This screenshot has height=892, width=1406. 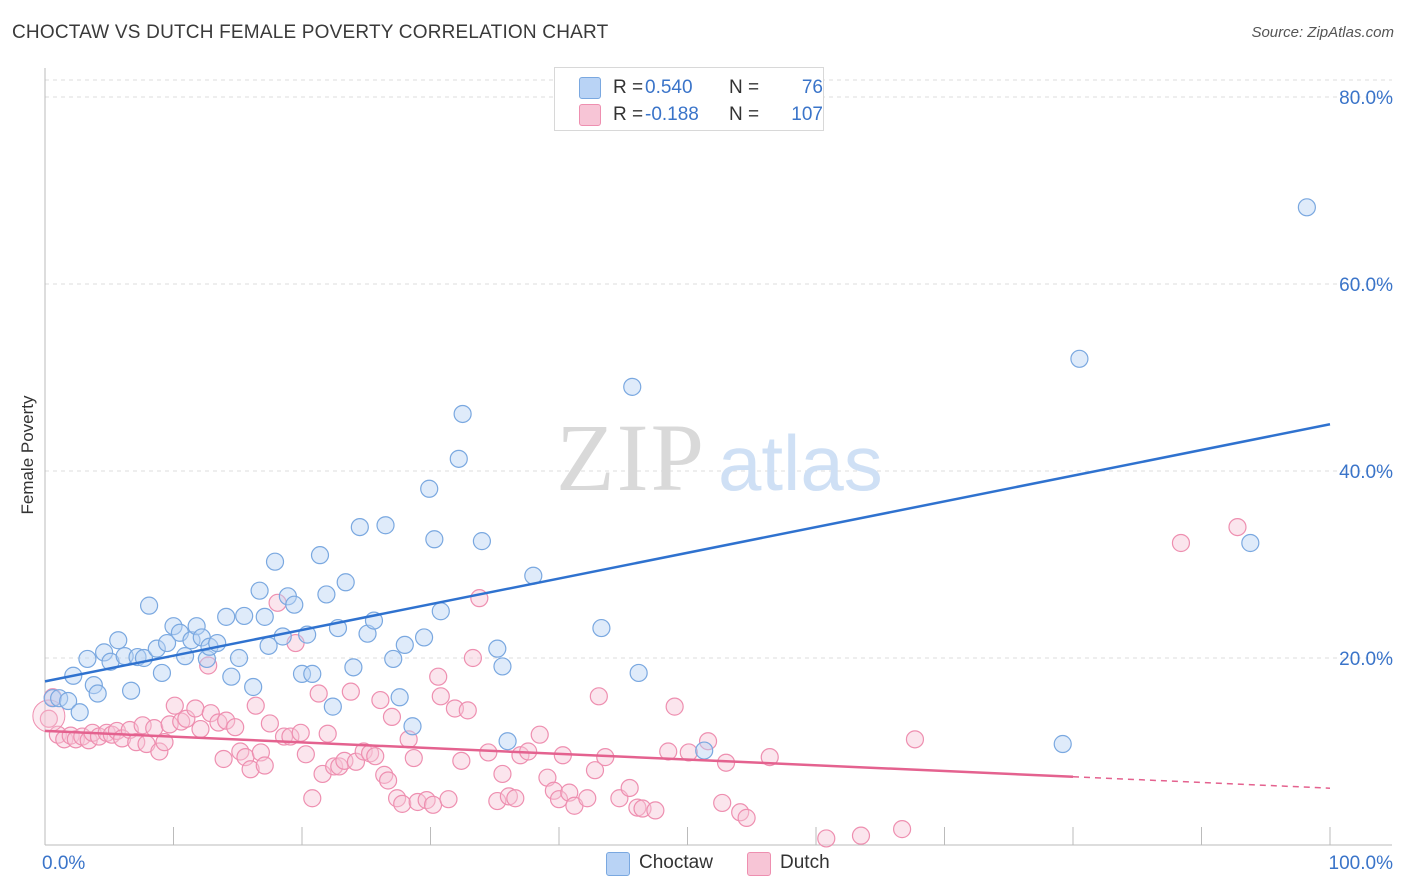 What do you see at coordinates (559, 753) in the screenshot?
I see `dutch-trend-line` at bounding box center [559, 753].